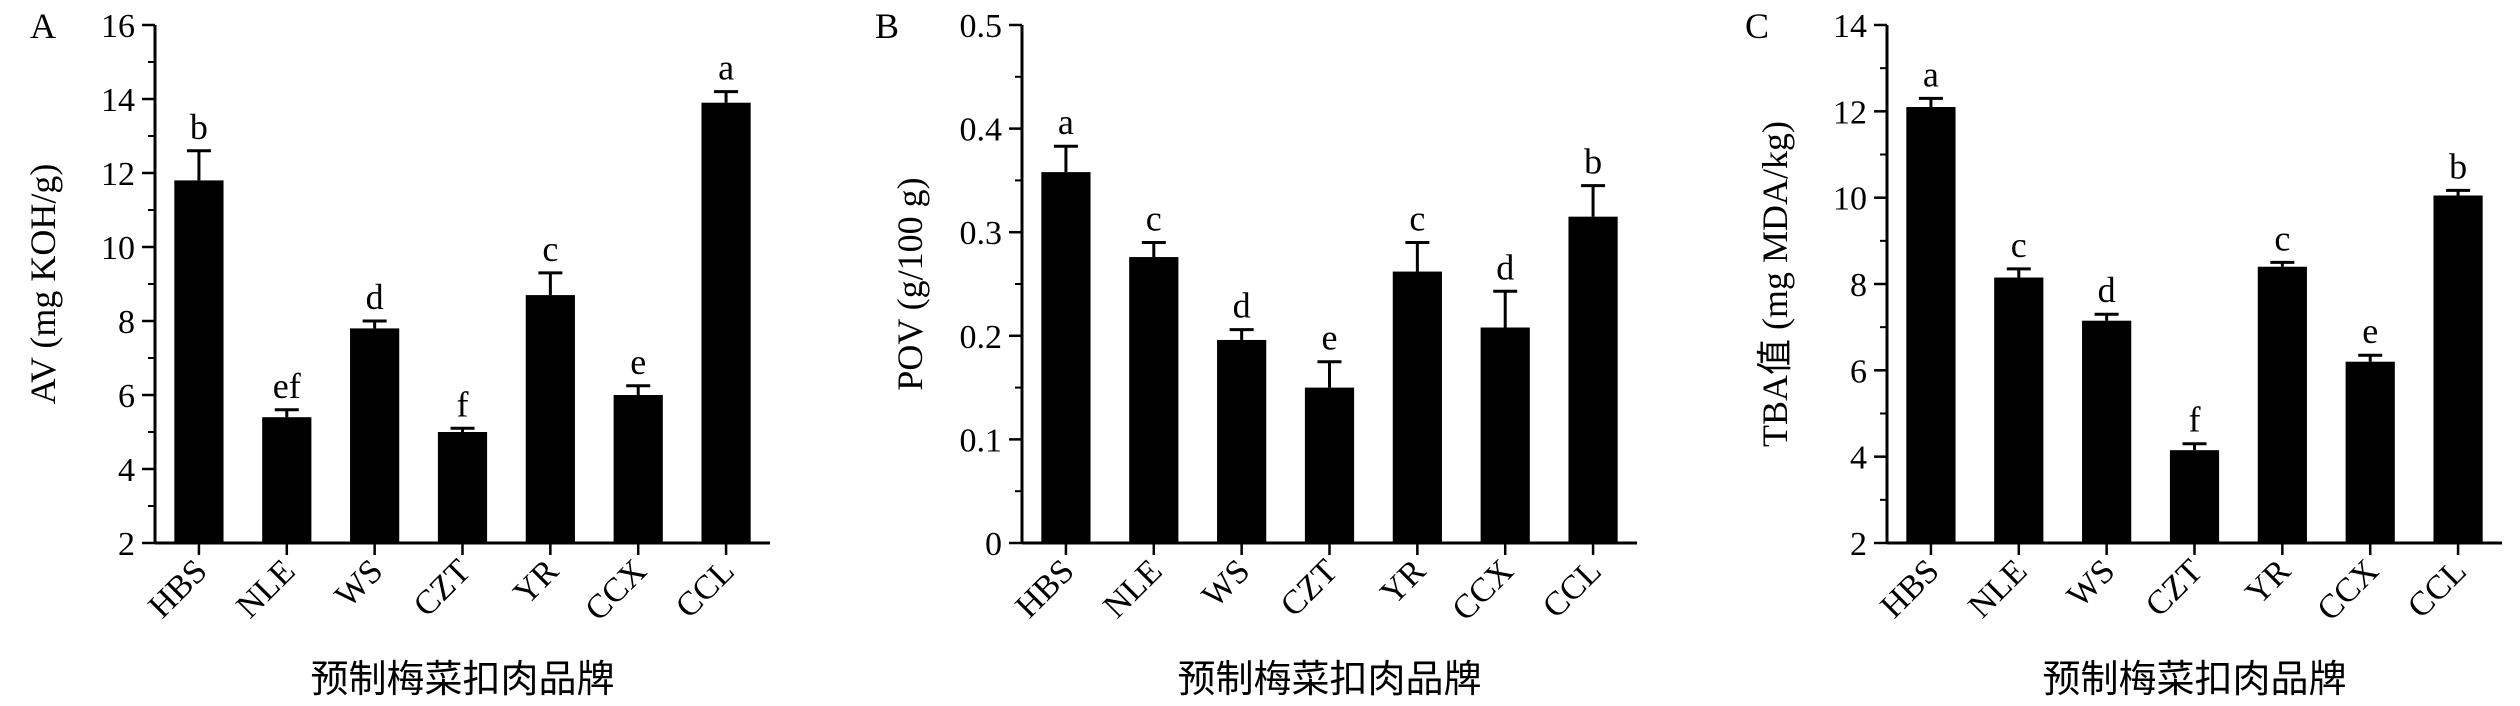  I want to click on y-tick-label: 0.3, so click(981, 233).